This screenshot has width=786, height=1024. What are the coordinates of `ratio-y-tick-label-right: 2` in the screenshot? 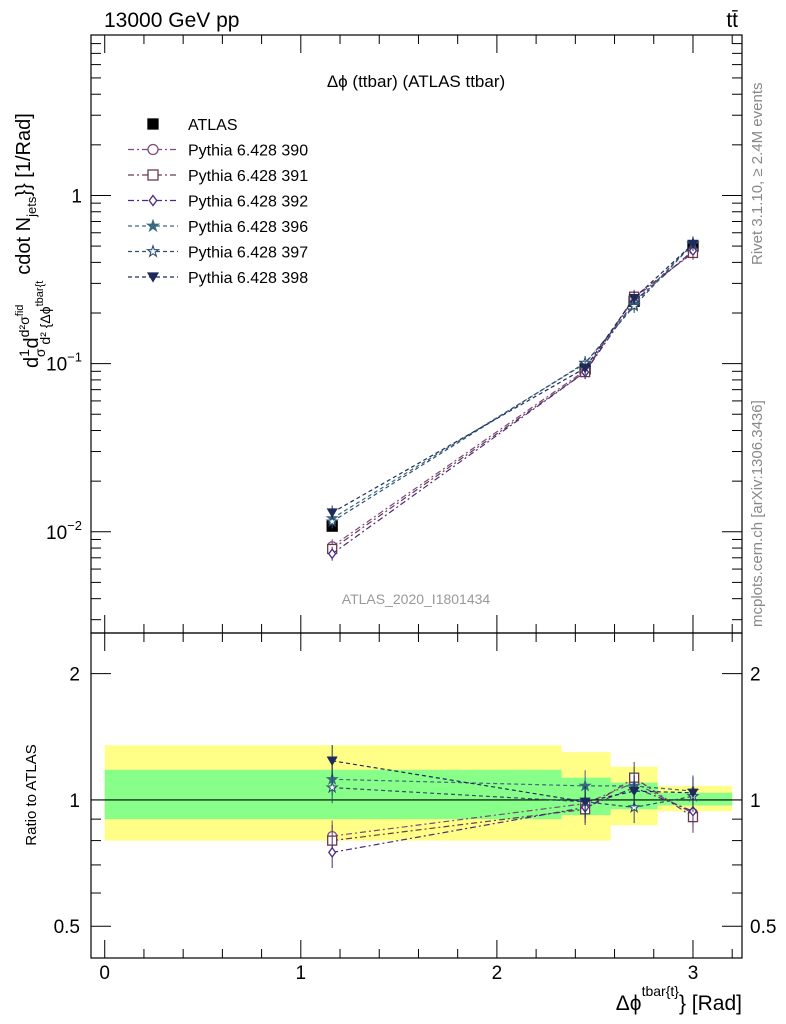 It's located at (755, 675).